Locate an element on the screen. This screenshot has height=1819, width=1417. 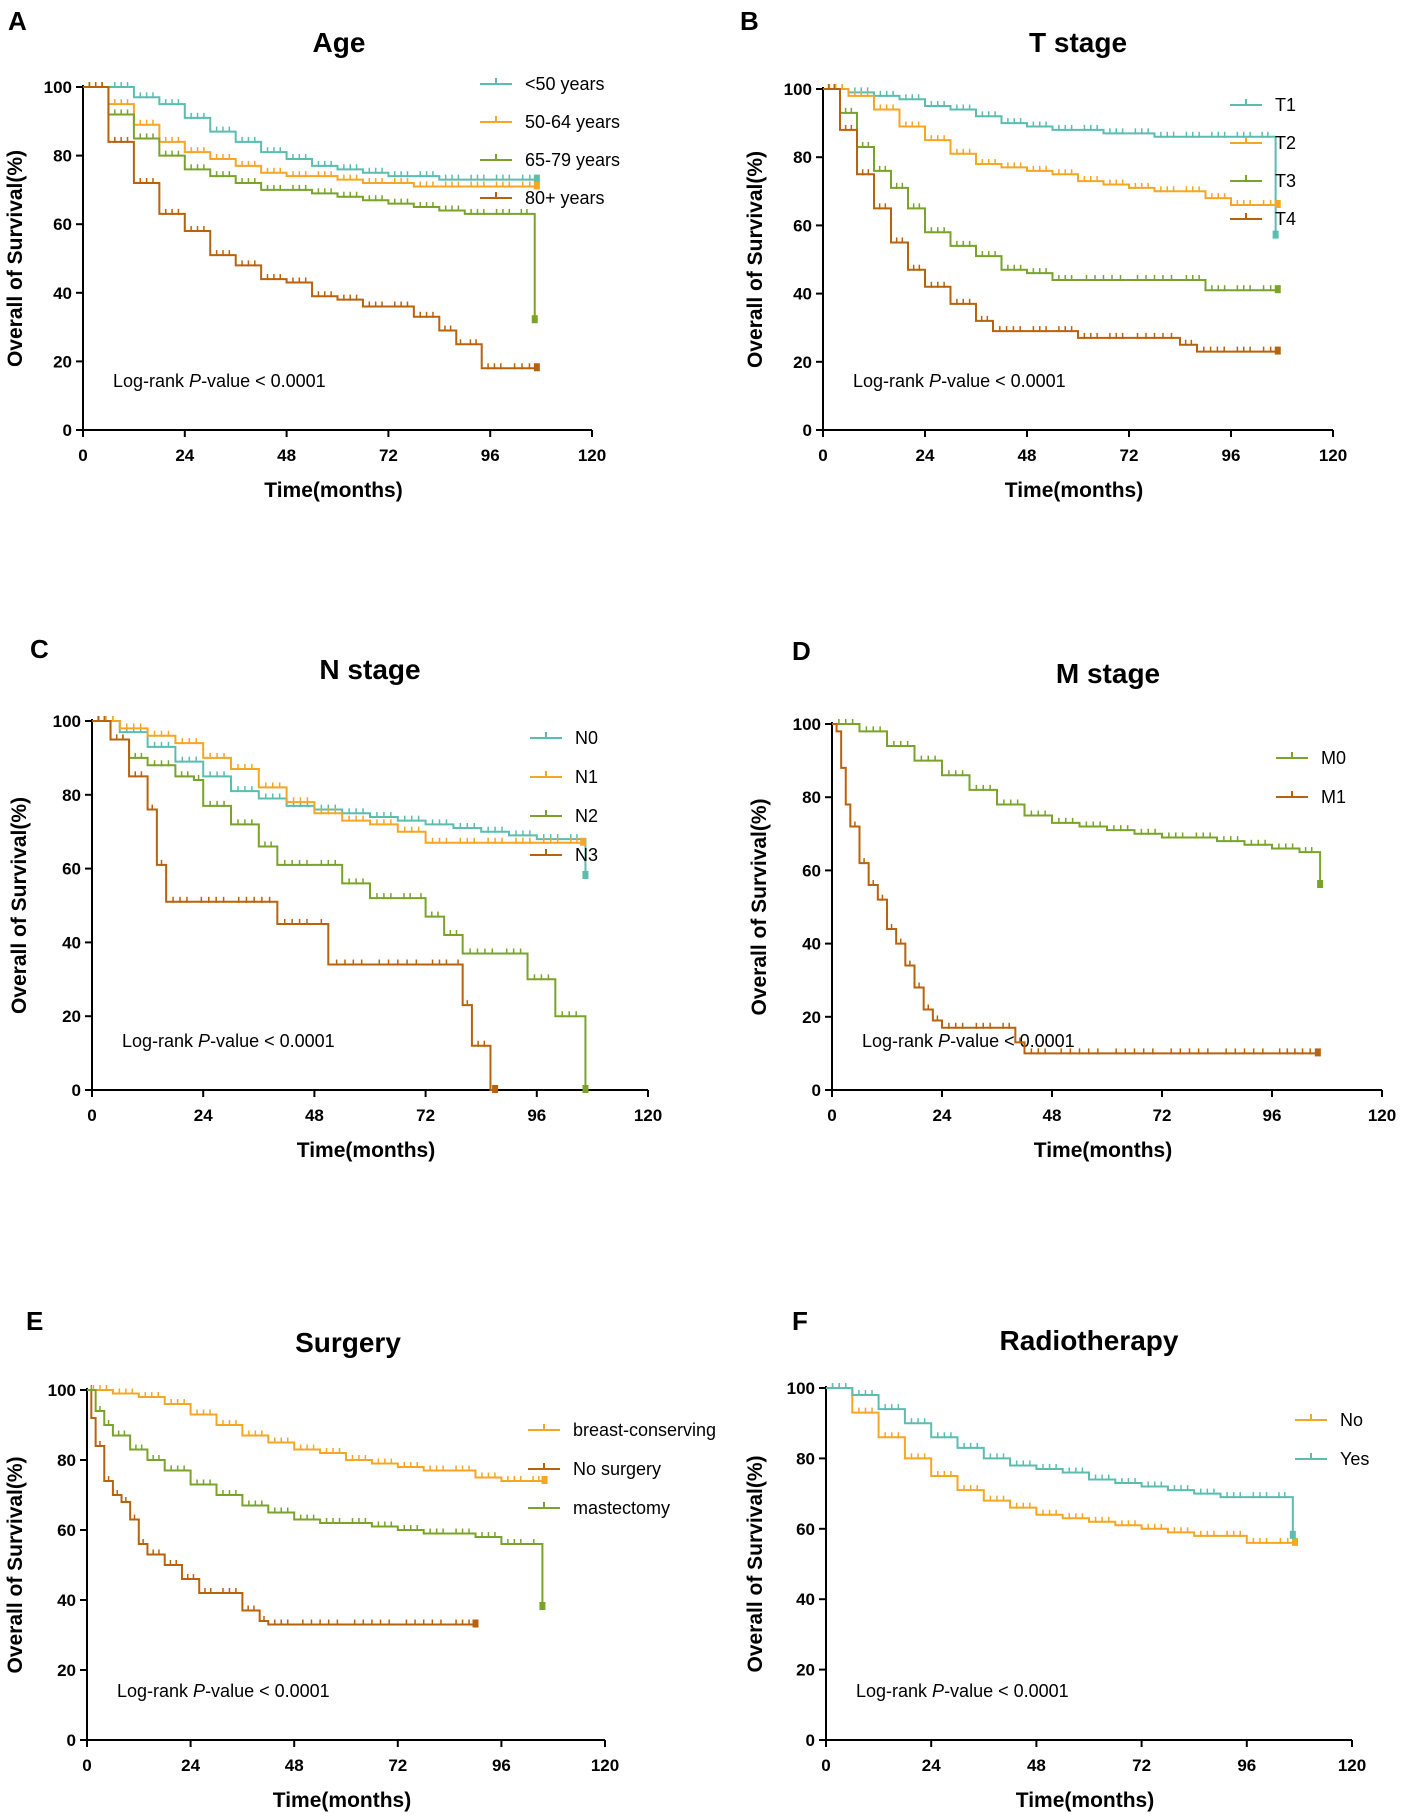
panel-title: Radiotherapy is located at coordinates (1089, 1340).